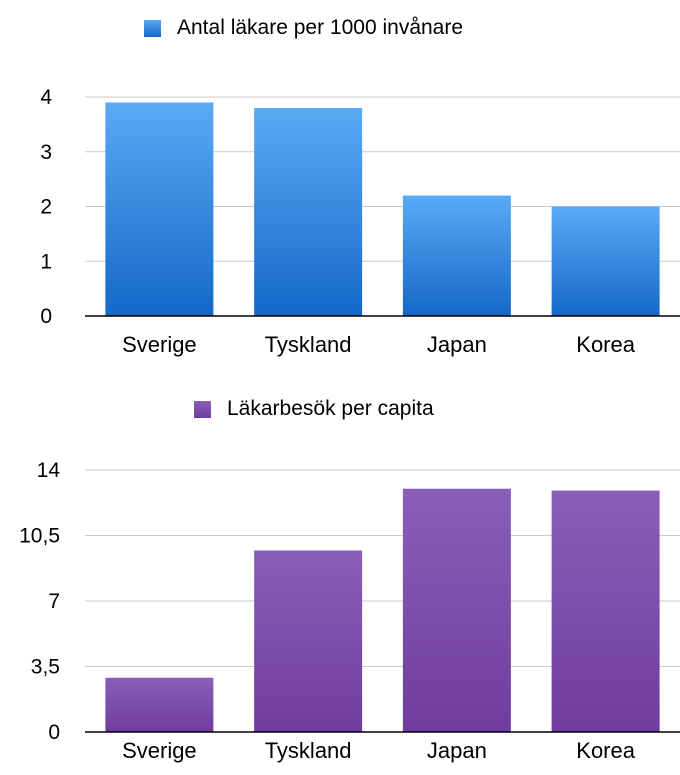  I want to click on y-tick-label: 3, so click(46, 152).